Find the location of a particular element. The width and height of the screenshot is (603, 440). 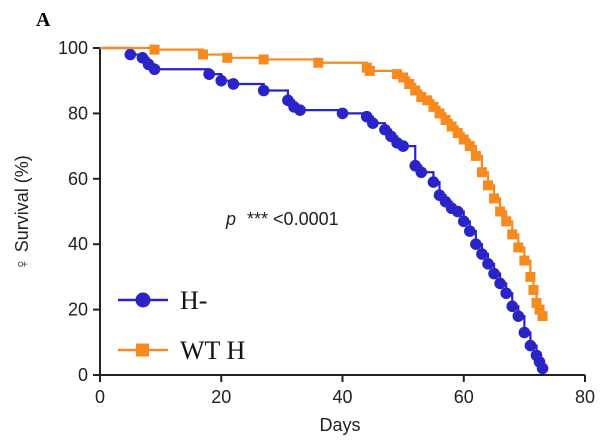

y-tick-label: 0 is located at coordinates (83, 375).